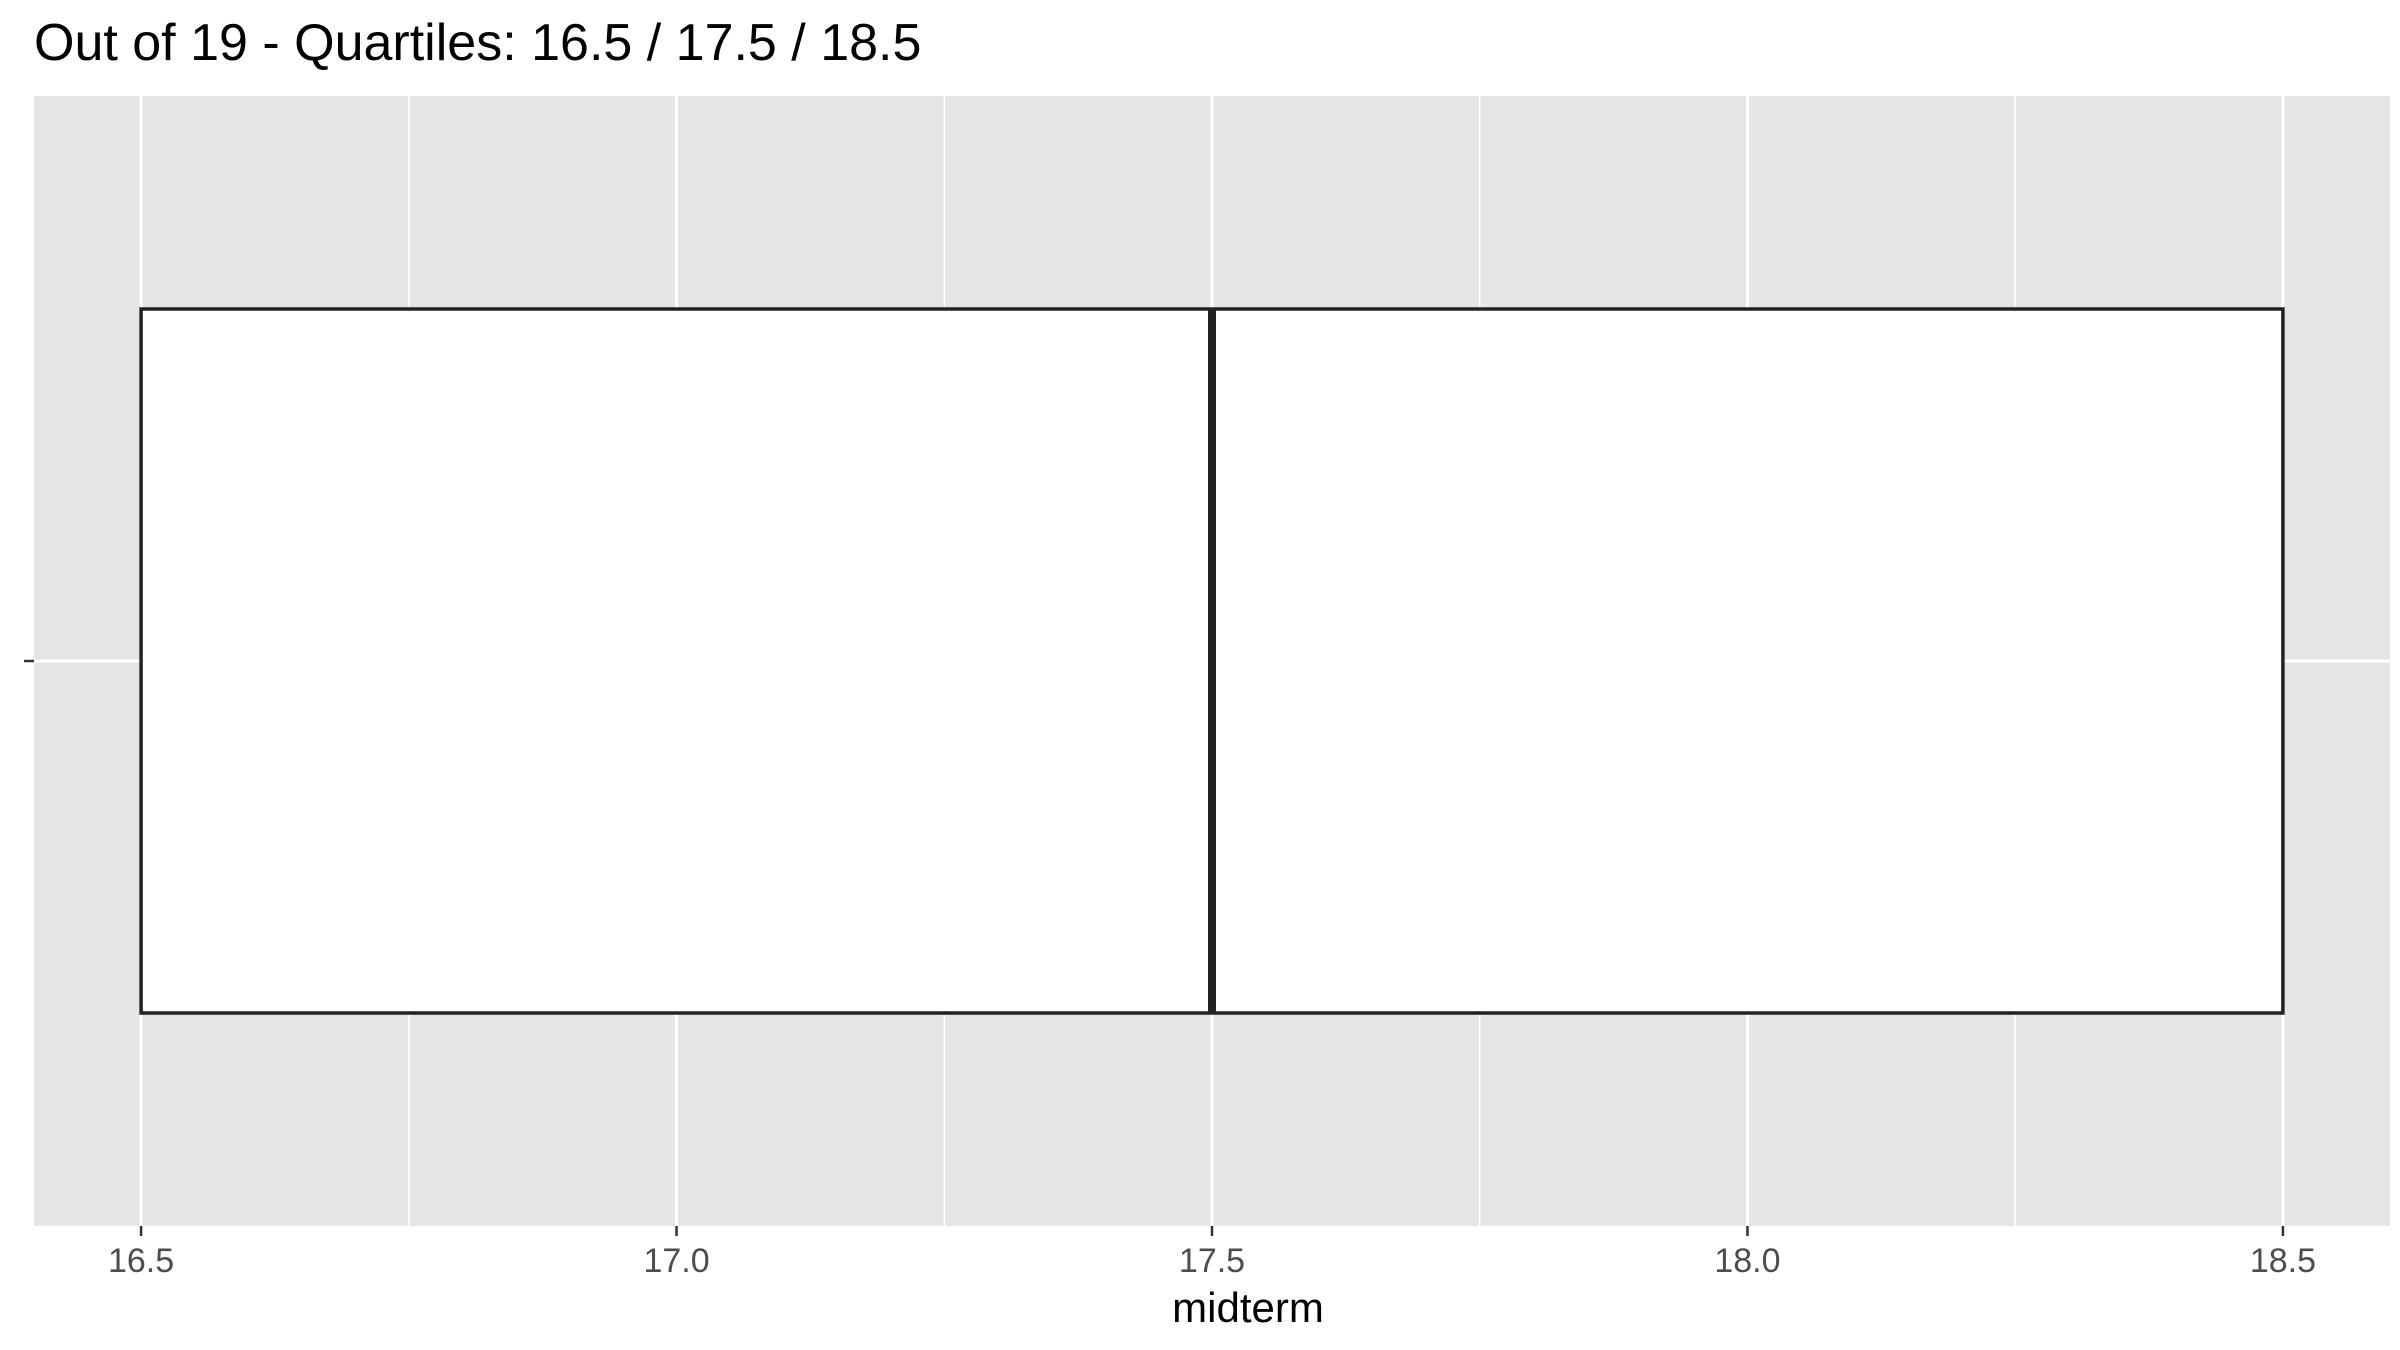 The width and height of the screenshot is (2400, 1350). Describe the element at coordinates (1248, 1307) in the screenshot. I see `x-axis-title: midterm` at that location.